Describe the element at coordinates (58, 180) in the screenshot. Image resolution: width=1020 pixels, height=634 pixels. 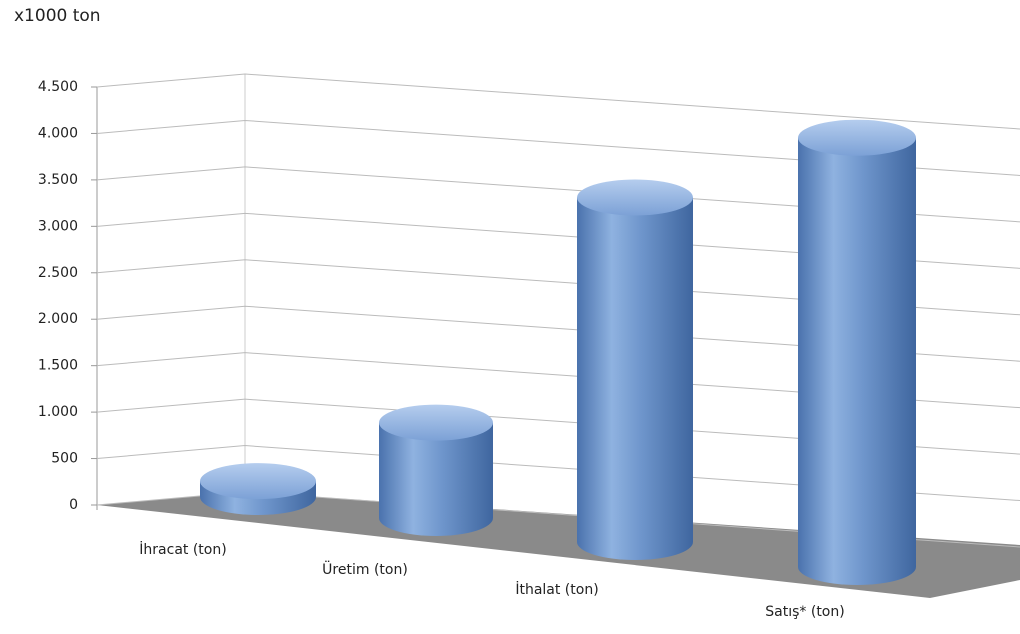
I see `y-tick-label: 3.500` at that location.